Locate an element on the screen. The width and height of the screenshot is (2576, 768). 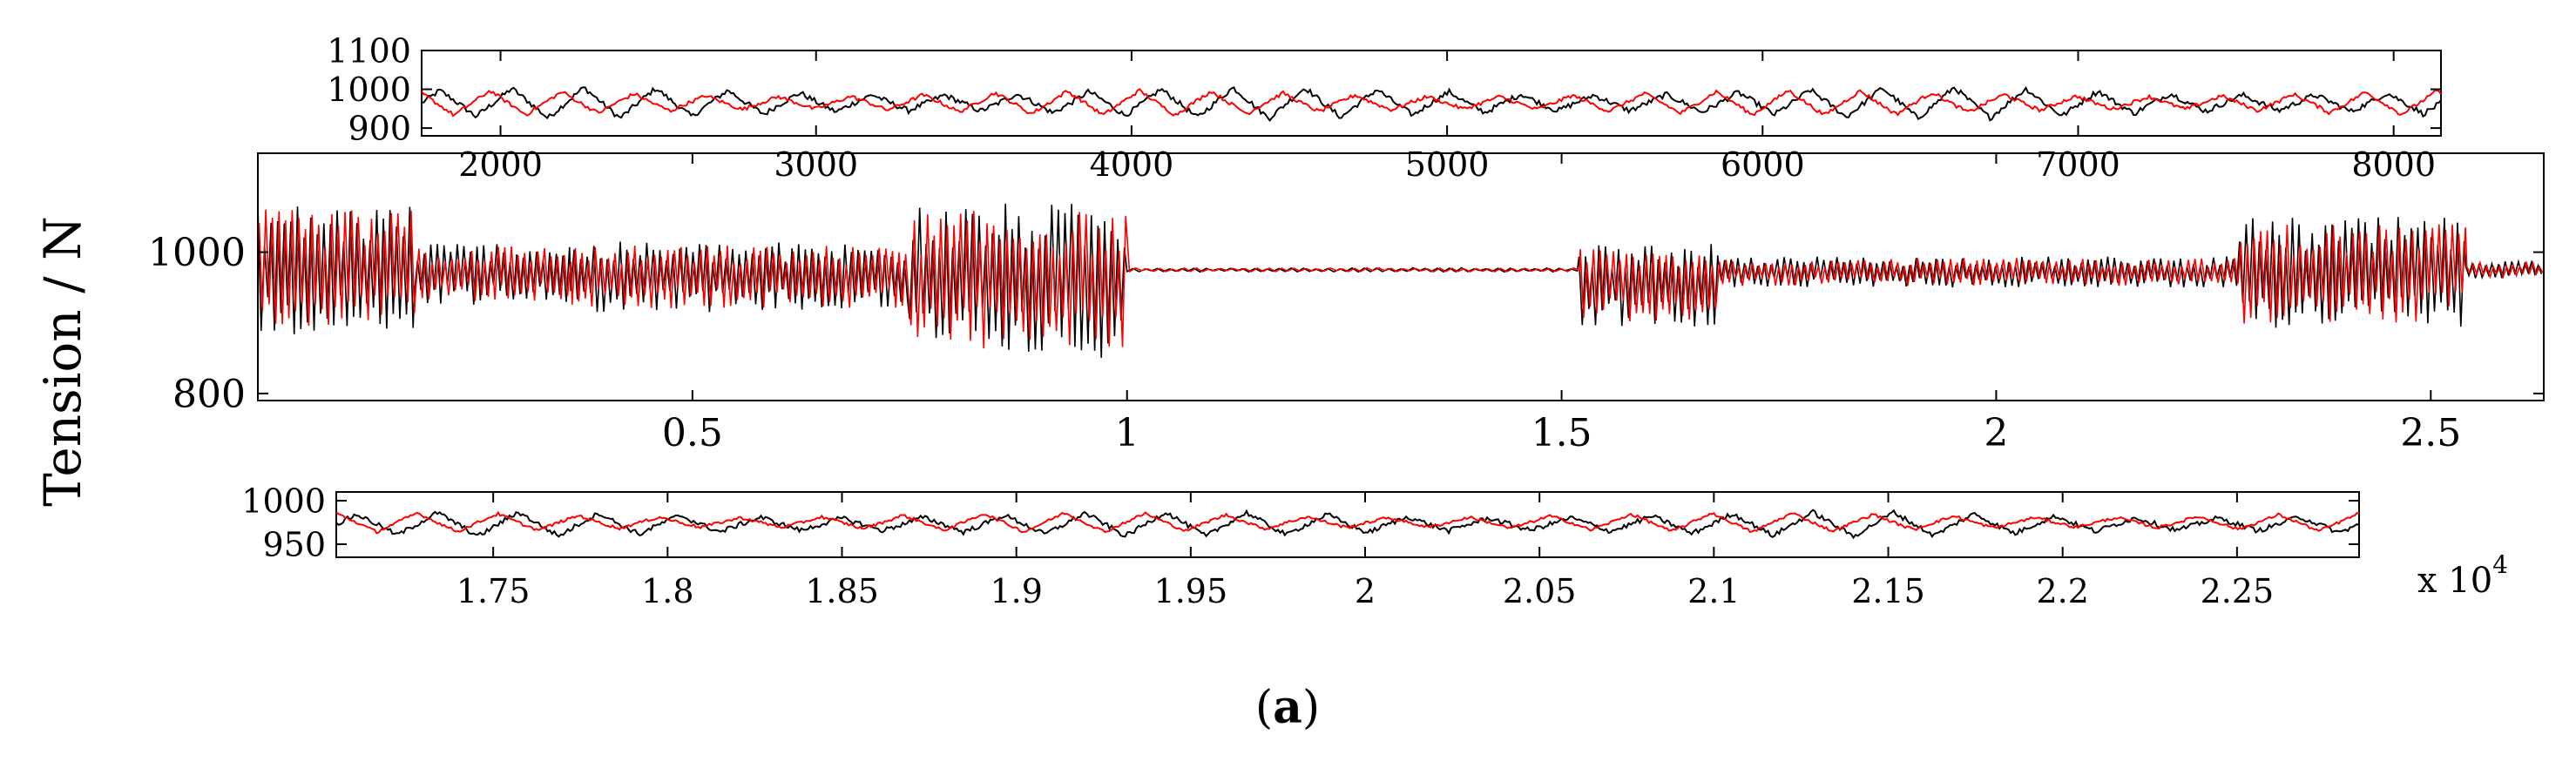
bottom-zoom-xtick-label: 1.95 is located at coordinates (1191, 591).